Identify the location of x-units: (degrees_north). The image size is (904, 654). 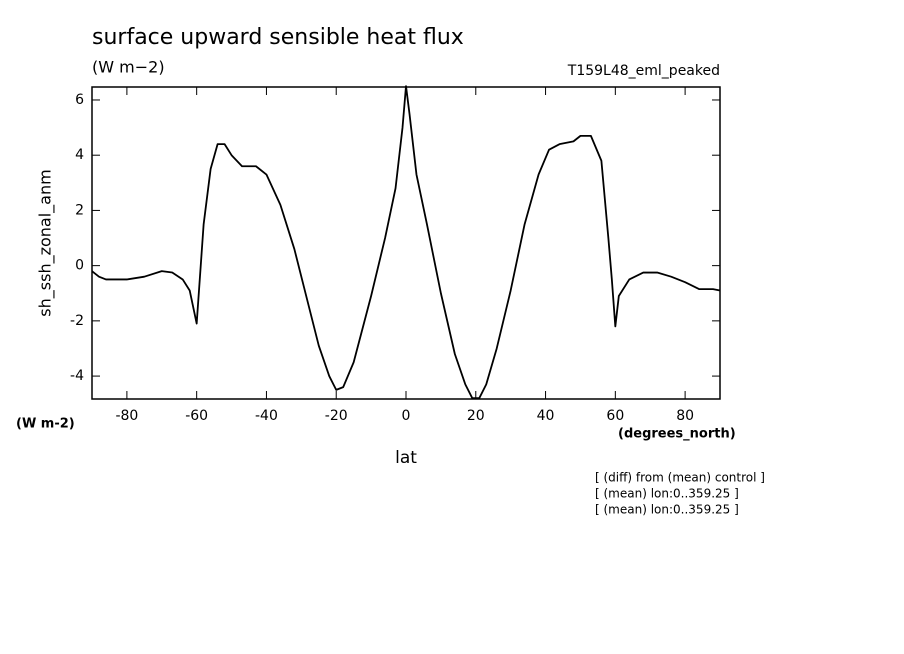
(677, 434).